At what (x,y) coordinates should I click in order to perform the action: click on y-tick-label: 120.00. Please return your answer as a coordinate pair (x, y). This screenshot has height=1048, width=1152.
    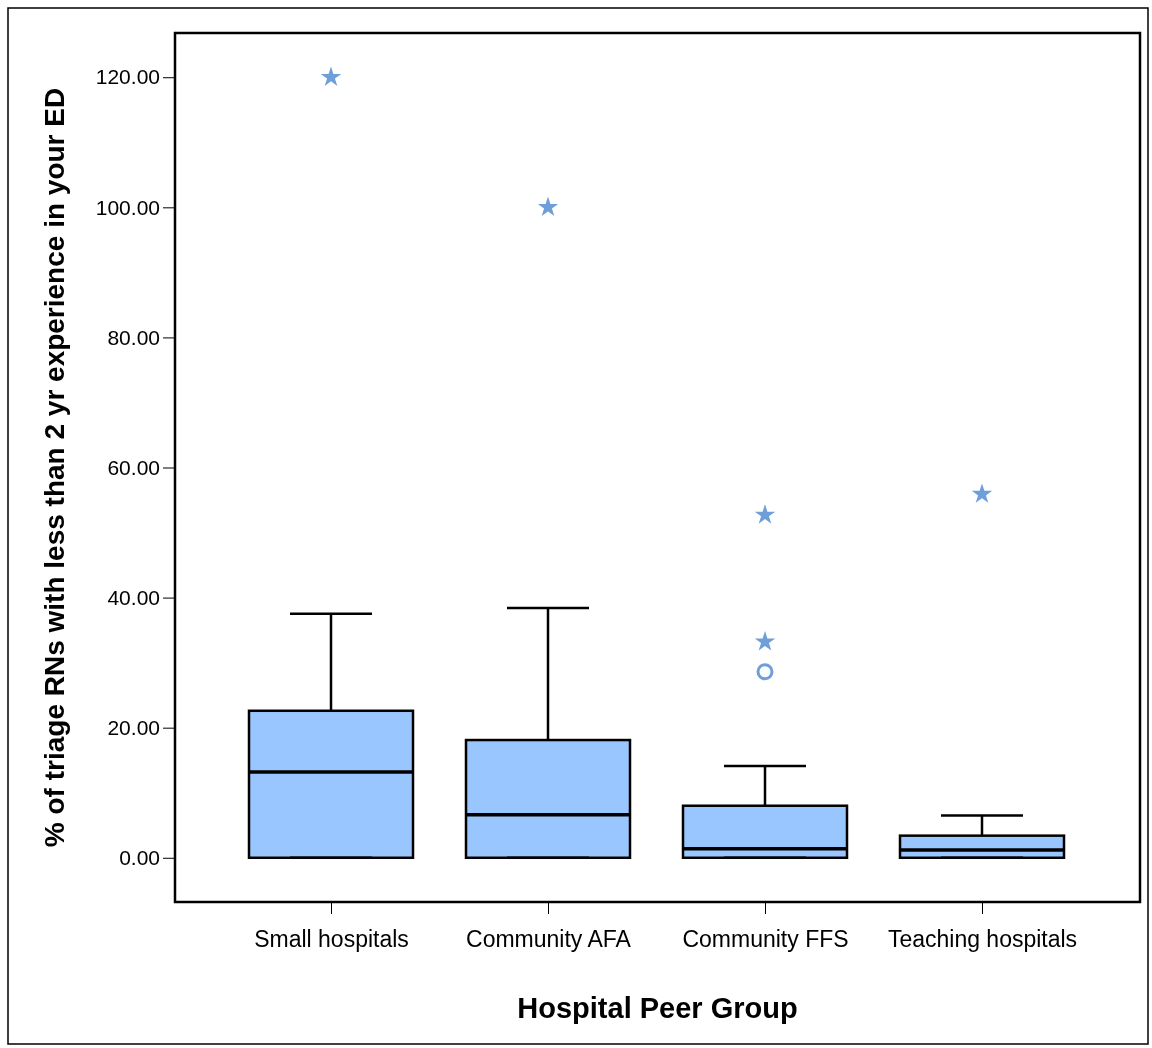
    Looking at the image, I should click on (127, 77).